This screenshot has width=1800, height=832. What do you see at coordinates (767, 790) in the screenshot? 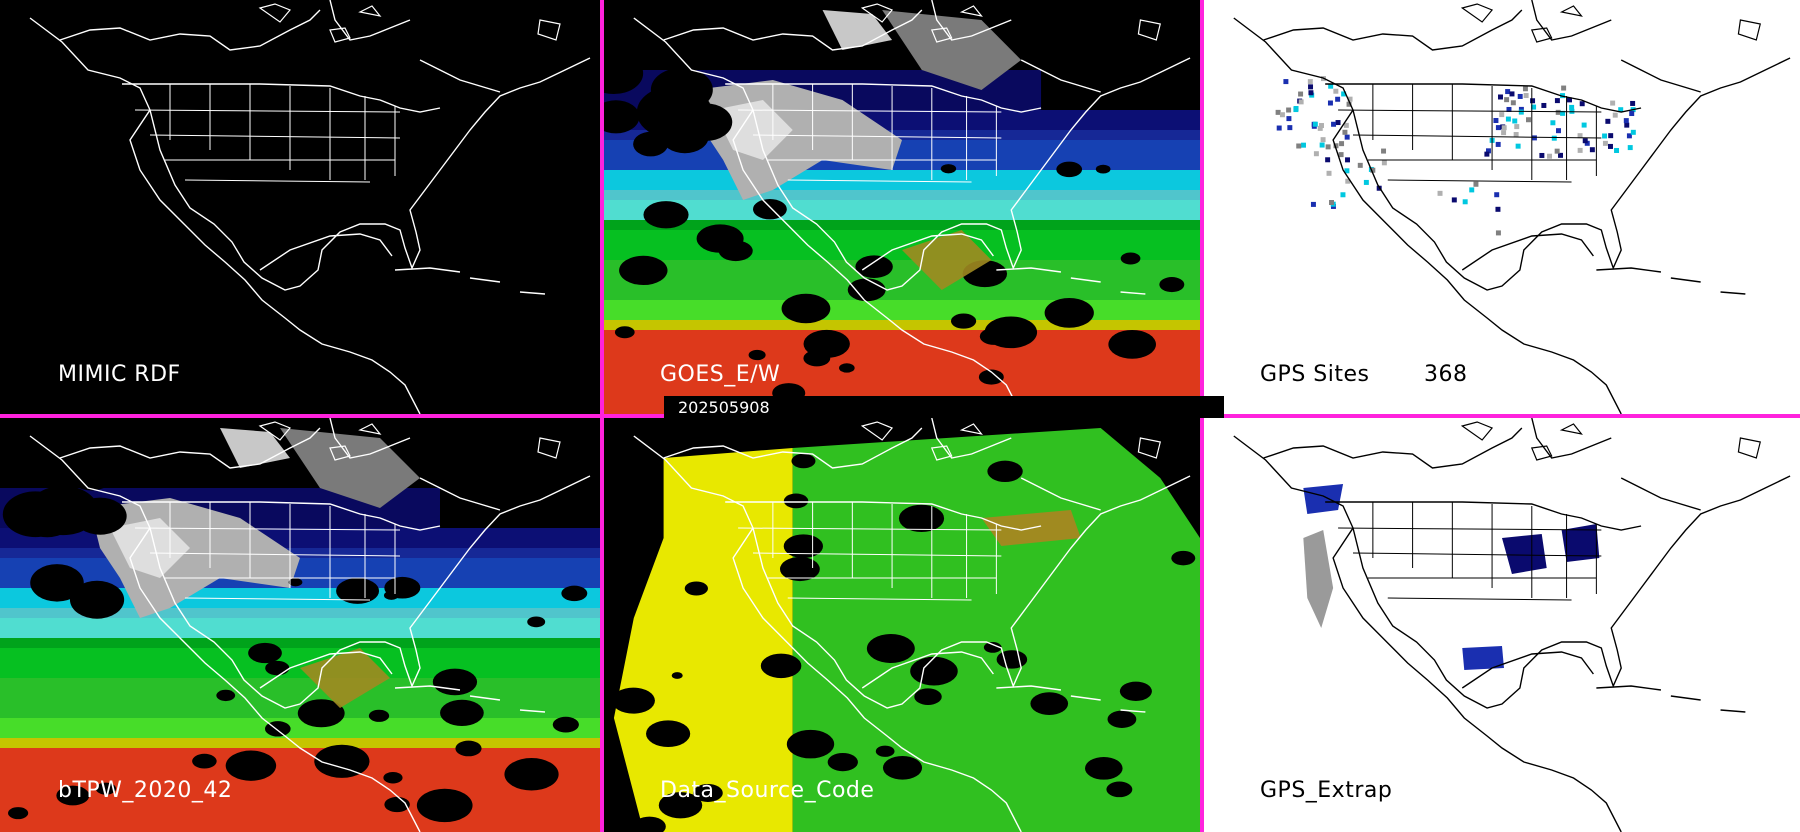
I see `label-data-source-code: Data_Source_Code` at bounding box center [767, 790].